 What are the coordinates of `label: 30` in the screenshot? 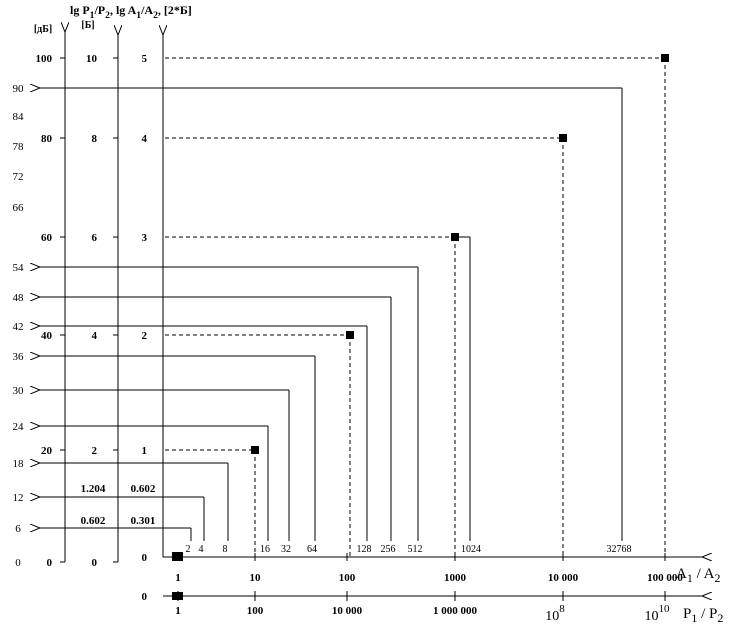 It's located at (19, 391).